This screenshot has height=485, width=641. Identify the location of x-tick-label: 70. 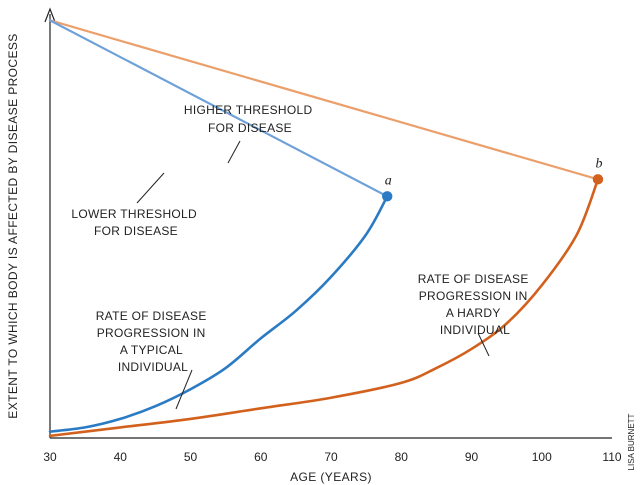
(331, 457).